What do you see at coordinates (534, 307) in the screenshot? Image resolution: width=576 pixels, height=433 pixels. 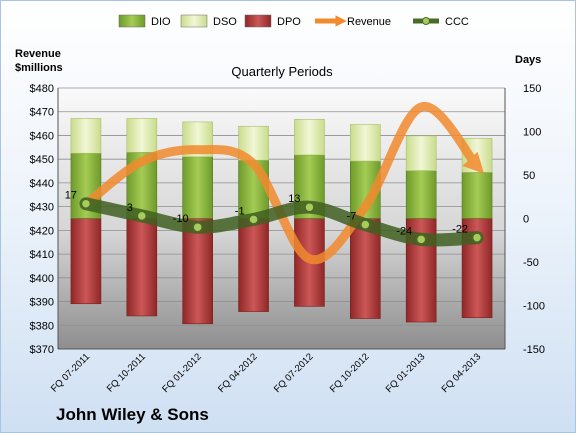 I see `right-tick-label: -100` at bounding box center [534, 307].